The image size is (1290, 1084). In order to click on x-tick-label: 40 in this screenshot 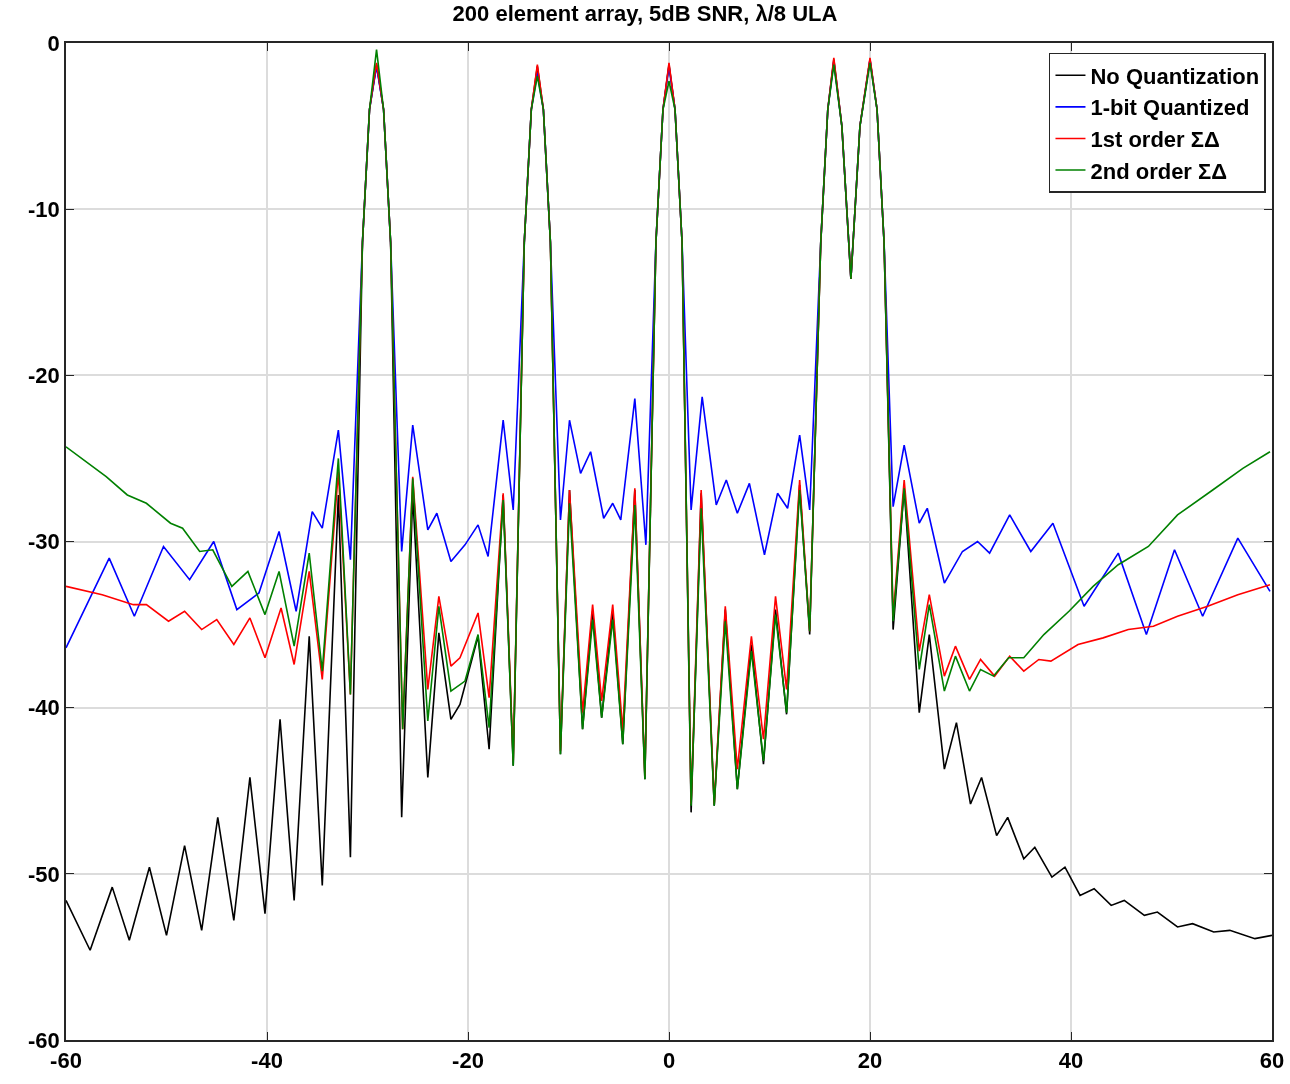, I will do `click(1071, 1061)`.